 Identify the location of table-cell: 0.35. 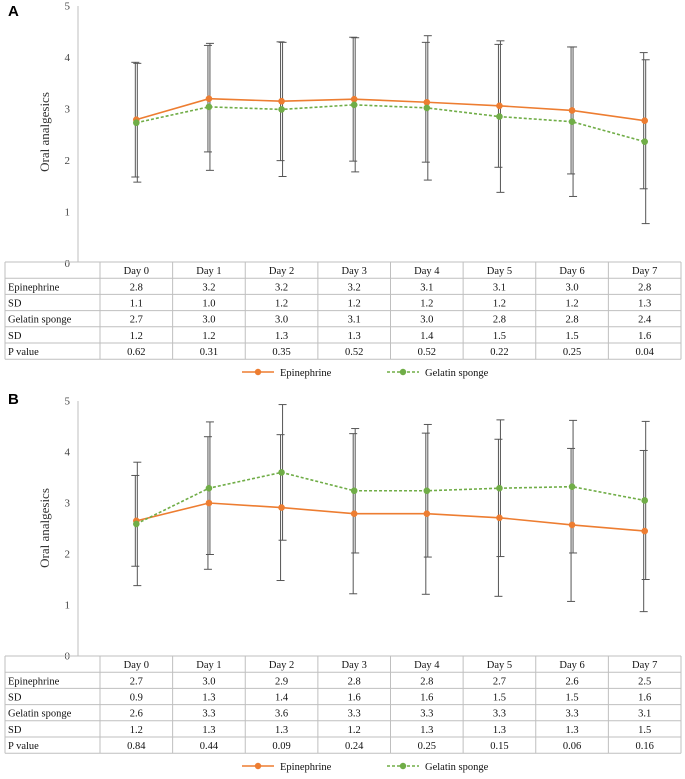
(281, 352).